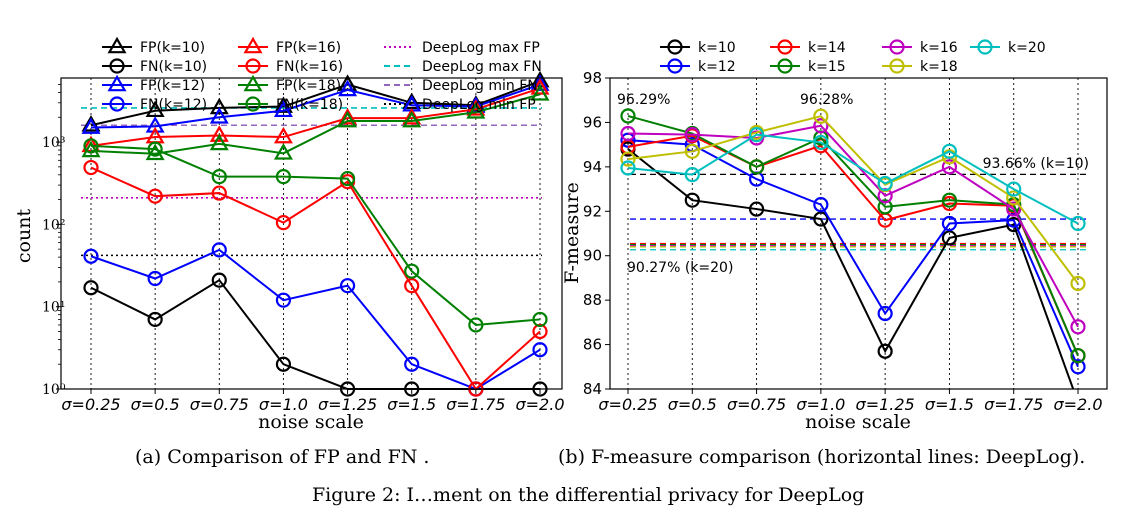 This screenshot has height=506, width=1124. I want to click on y-tick-label-b: 92, so click(592, 211).